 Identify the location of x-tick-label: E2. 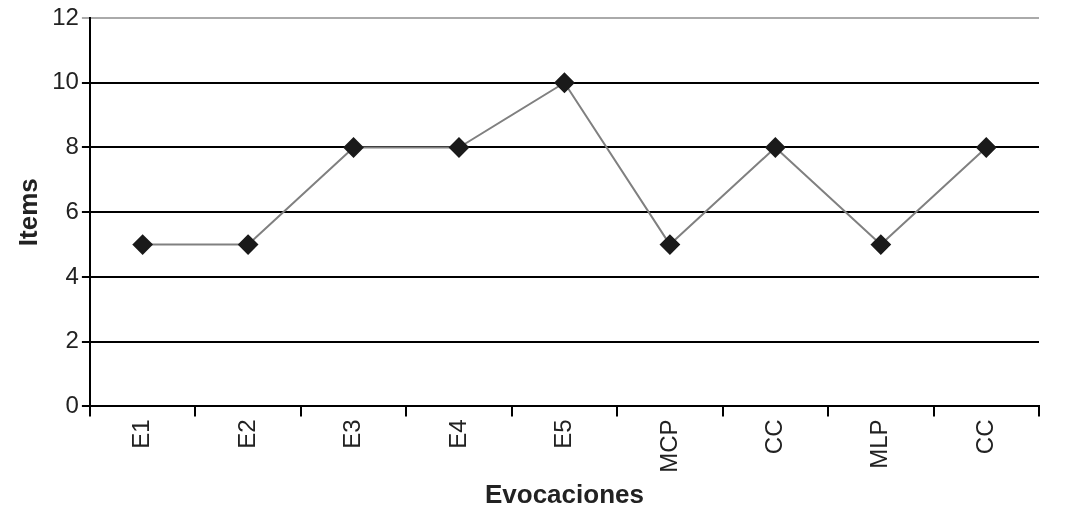
(246, 434).